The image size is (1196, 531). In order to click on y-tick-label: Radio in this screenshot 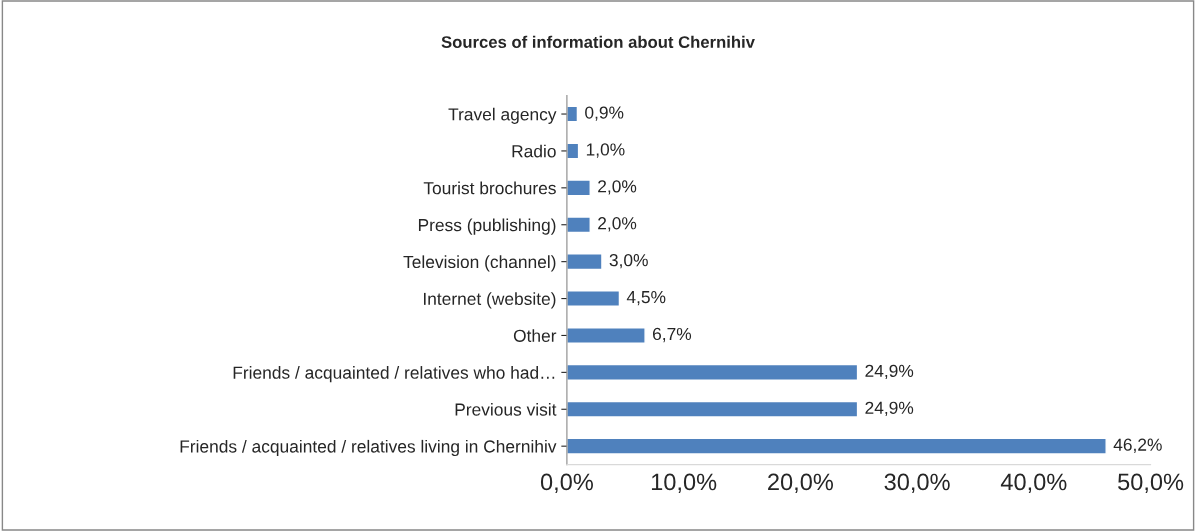, I will do `click(534, 151)`.